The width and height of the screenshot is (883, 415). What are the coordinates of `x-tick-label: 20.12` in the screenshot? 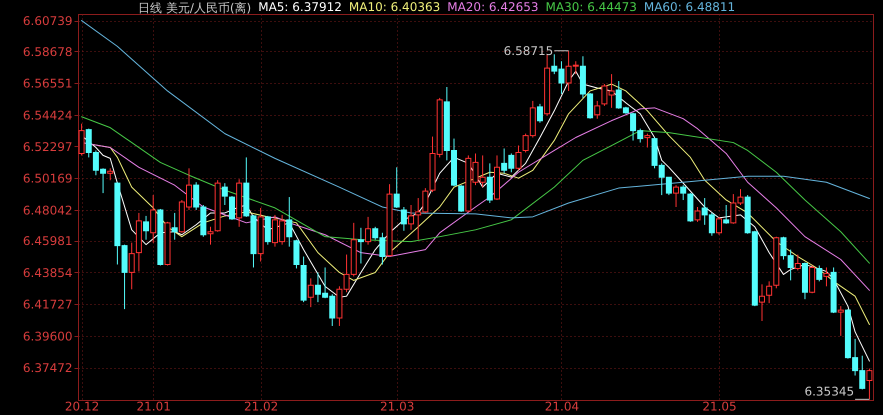 It's located at (82, 407).